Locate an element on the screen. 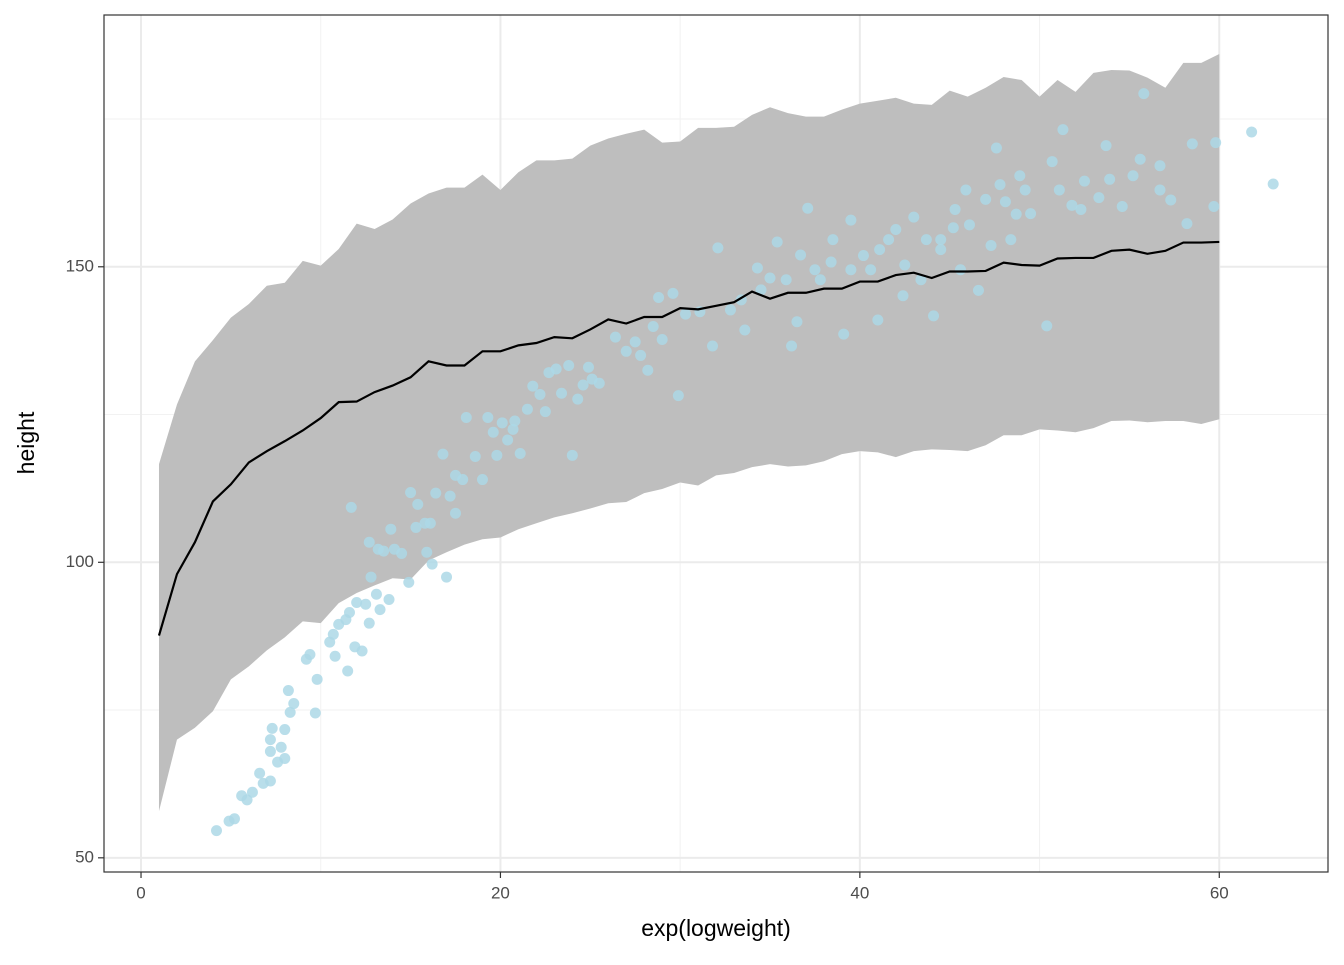 The width and height of the screenshot is (1344, 965). y-tick-label: 100 is located at coordinates (80, 561).